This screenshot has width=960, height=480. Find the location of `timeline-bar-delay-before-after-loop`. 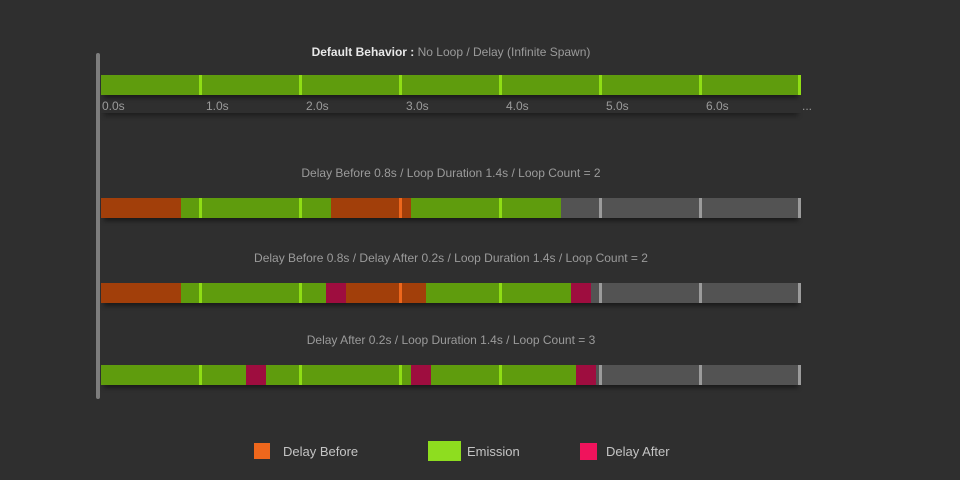

timeline-bar-delay-before-after-loop is located at coordinates (451, 293).